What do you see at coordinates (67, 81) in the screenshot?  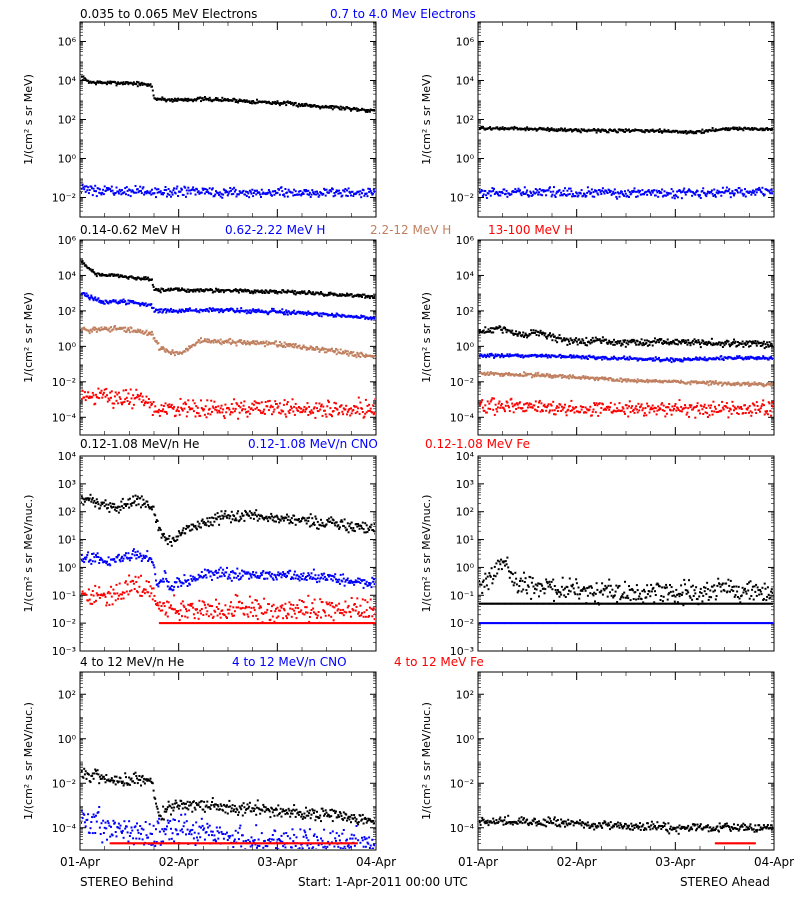 I see `y-tick-label: 10⁴` at bounding box center [67, 81].